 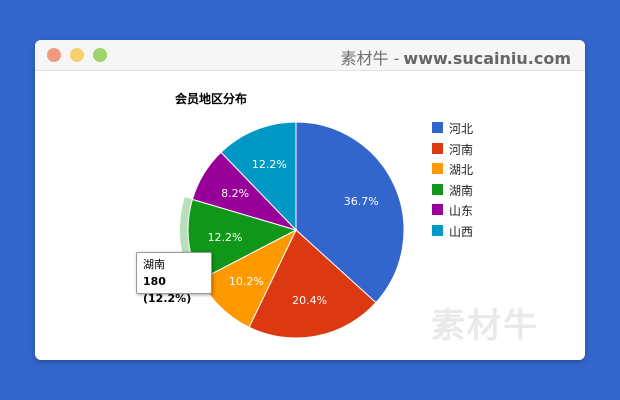 I want to click on watermark-text: 素材牛, so click(x=485, y=322).